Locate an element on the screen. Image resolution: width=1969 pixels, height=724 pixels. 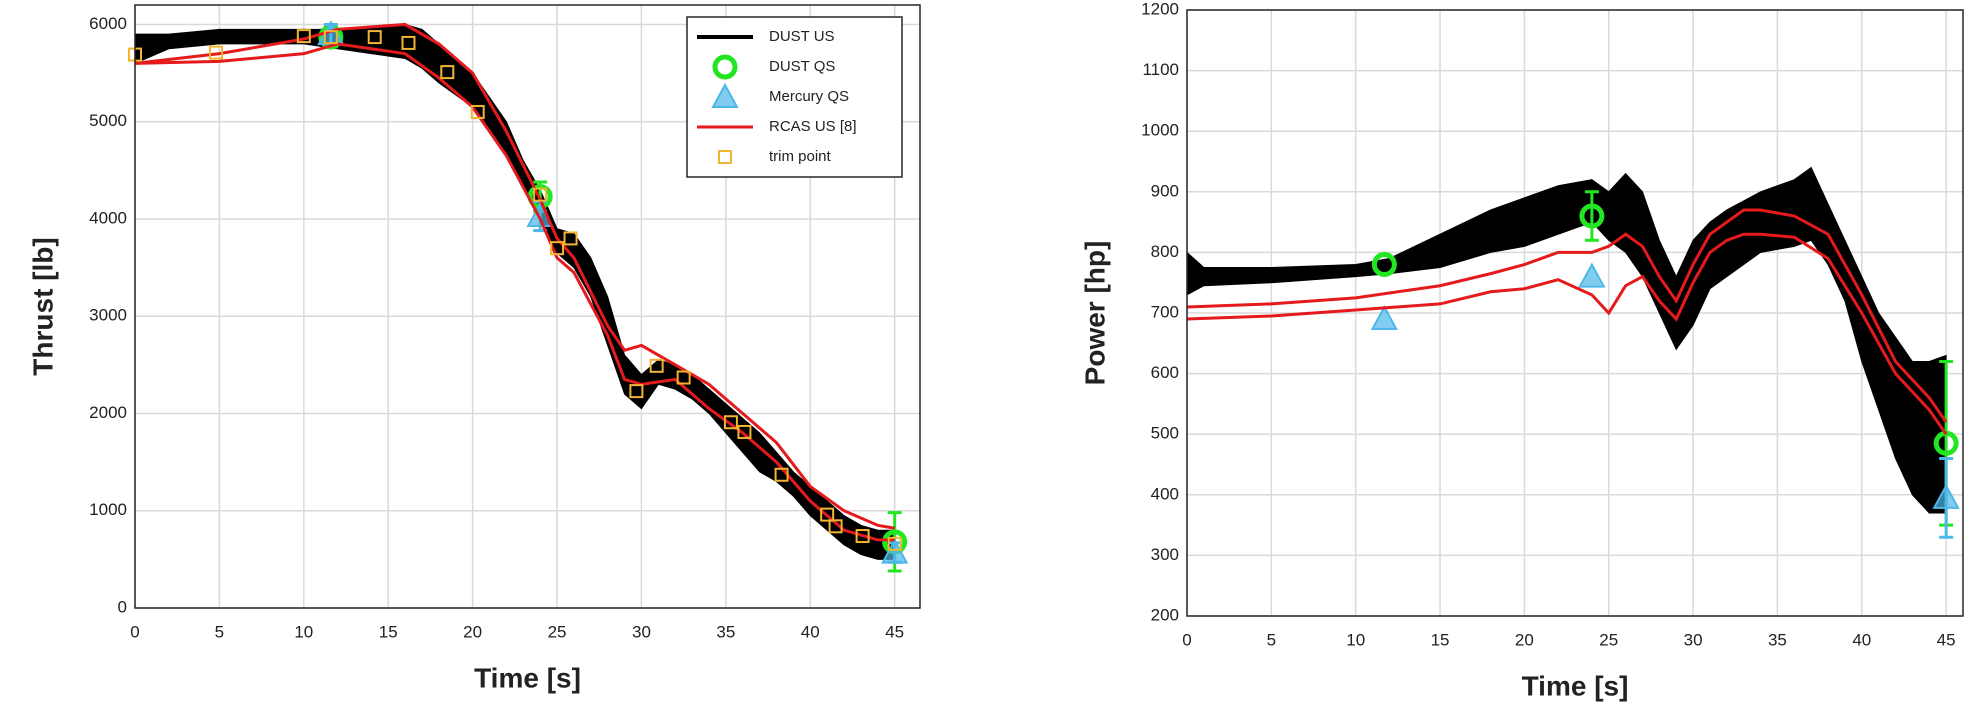
y-tick-label: 400 is located at coordinates (1165, 493).